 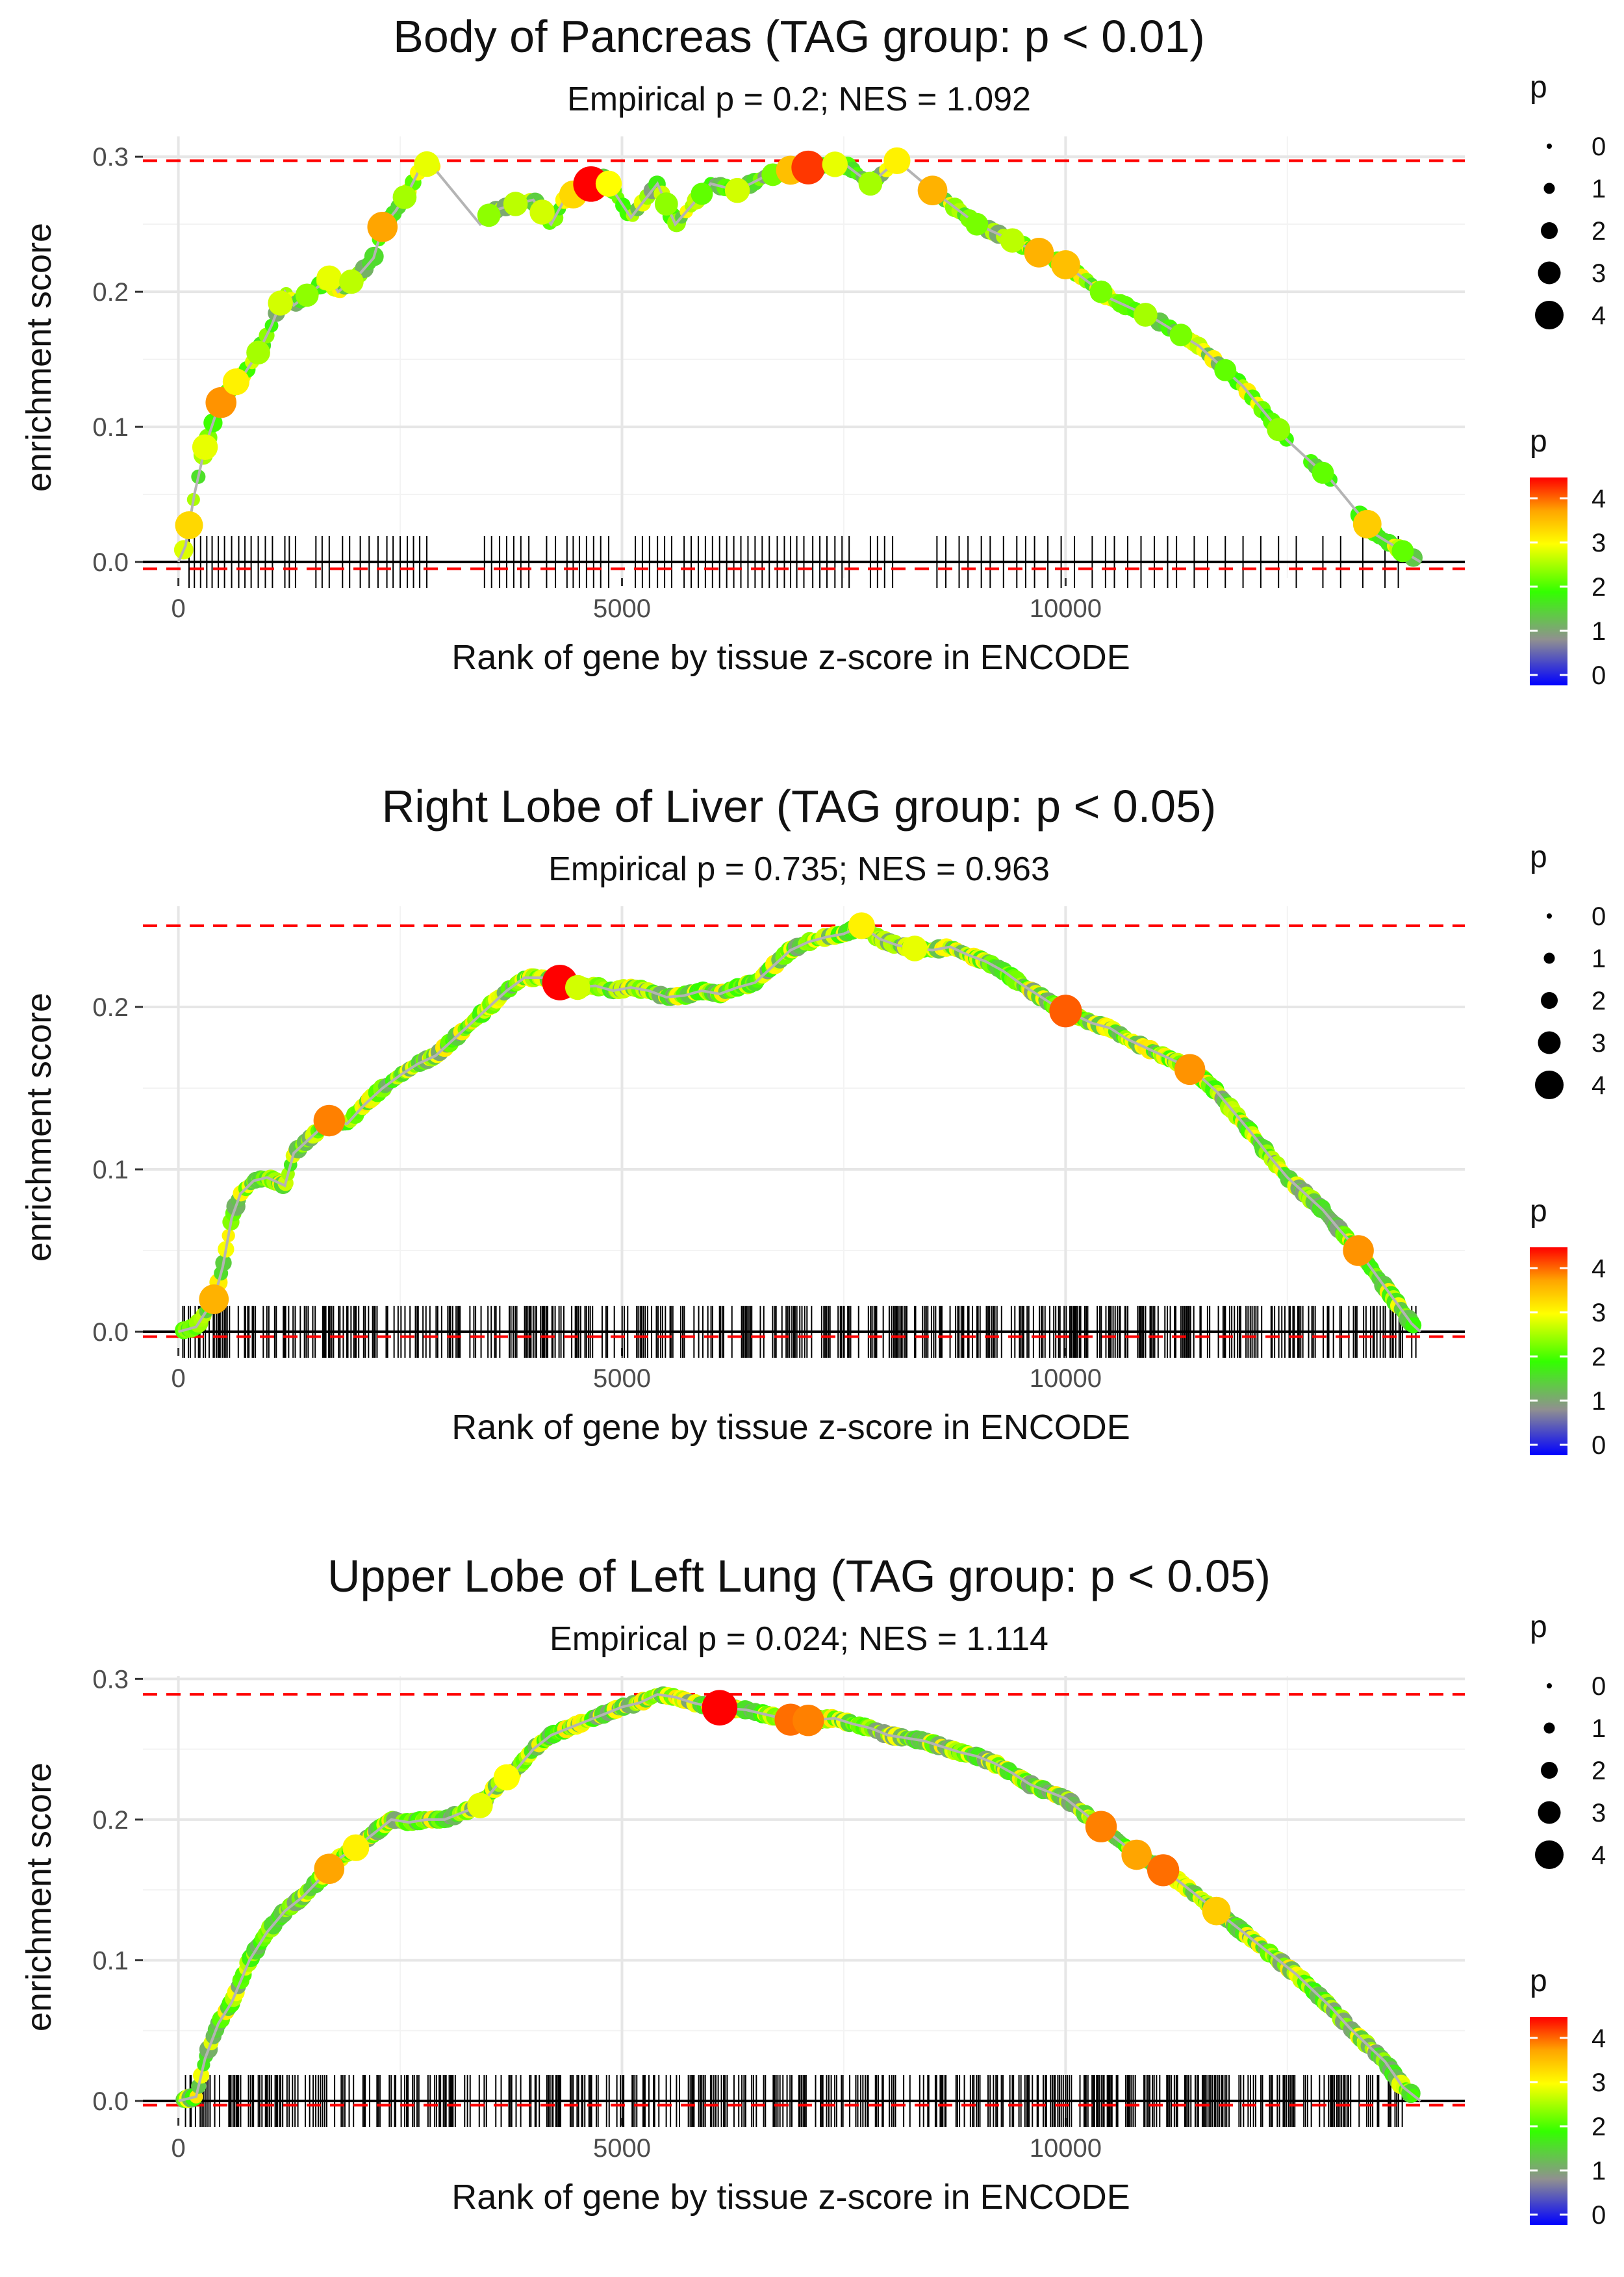 I want to click on color-legend-label: 2, so click(x=1599, y=2127).